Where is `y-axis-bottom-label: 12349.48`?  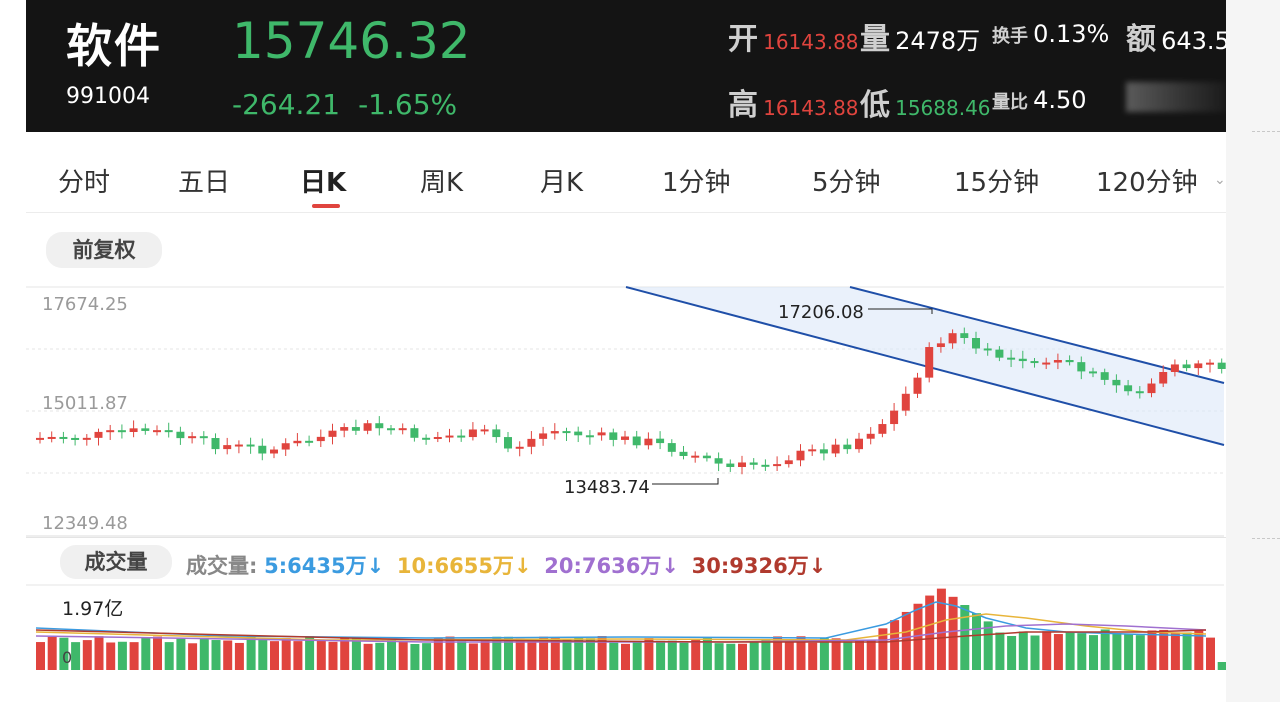 y-axis-bottom-label: 12349.48 is located at coordinates (85, 523).